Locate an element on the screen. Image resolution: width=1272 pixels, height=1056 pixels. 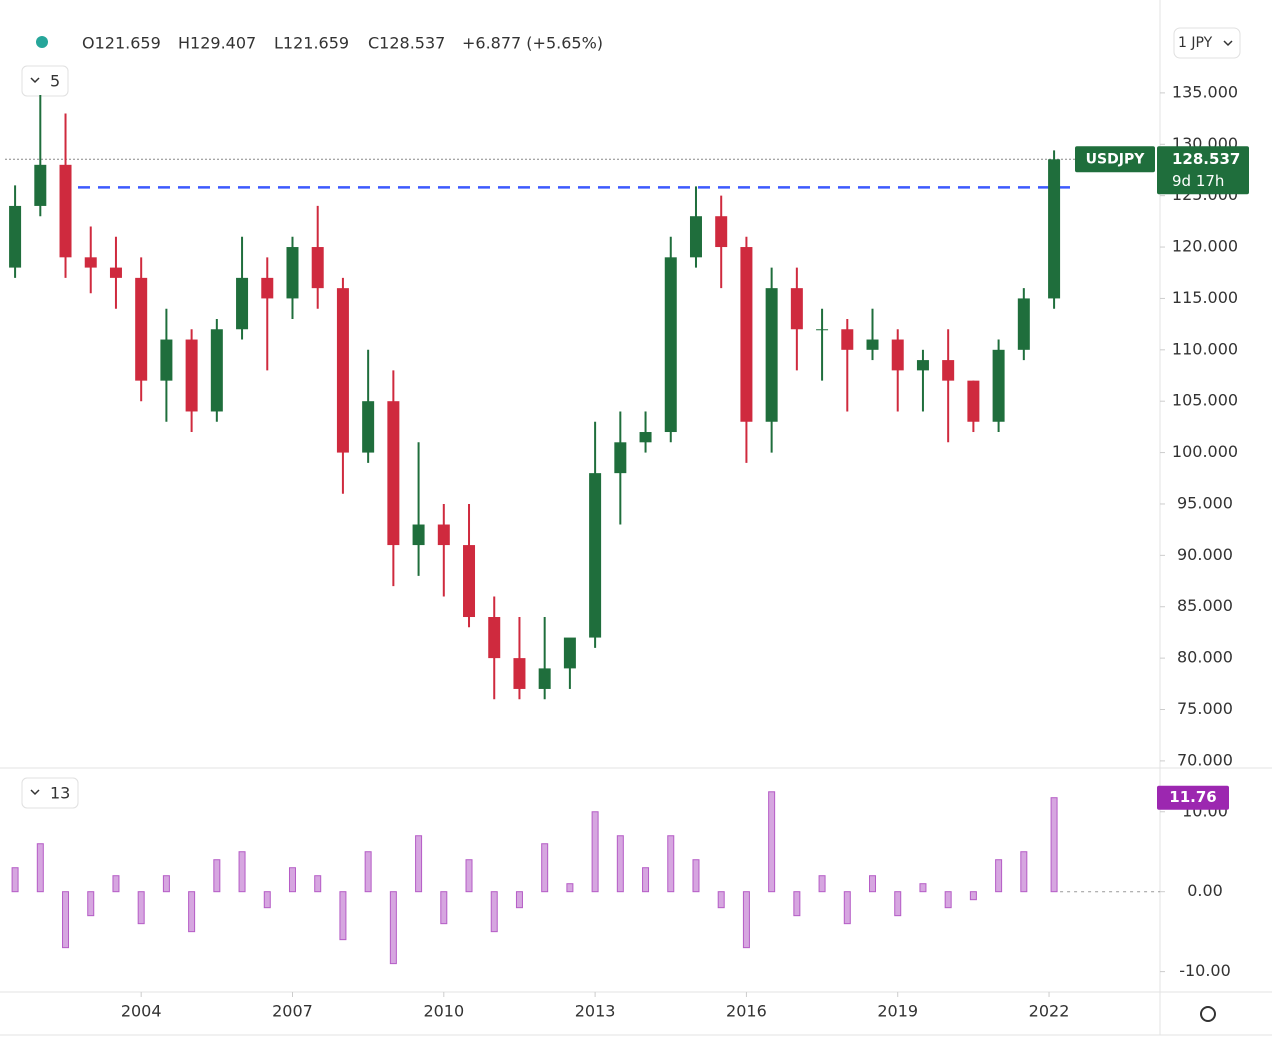
indicator-toggle: 5 is located at coordinates (45, 81).